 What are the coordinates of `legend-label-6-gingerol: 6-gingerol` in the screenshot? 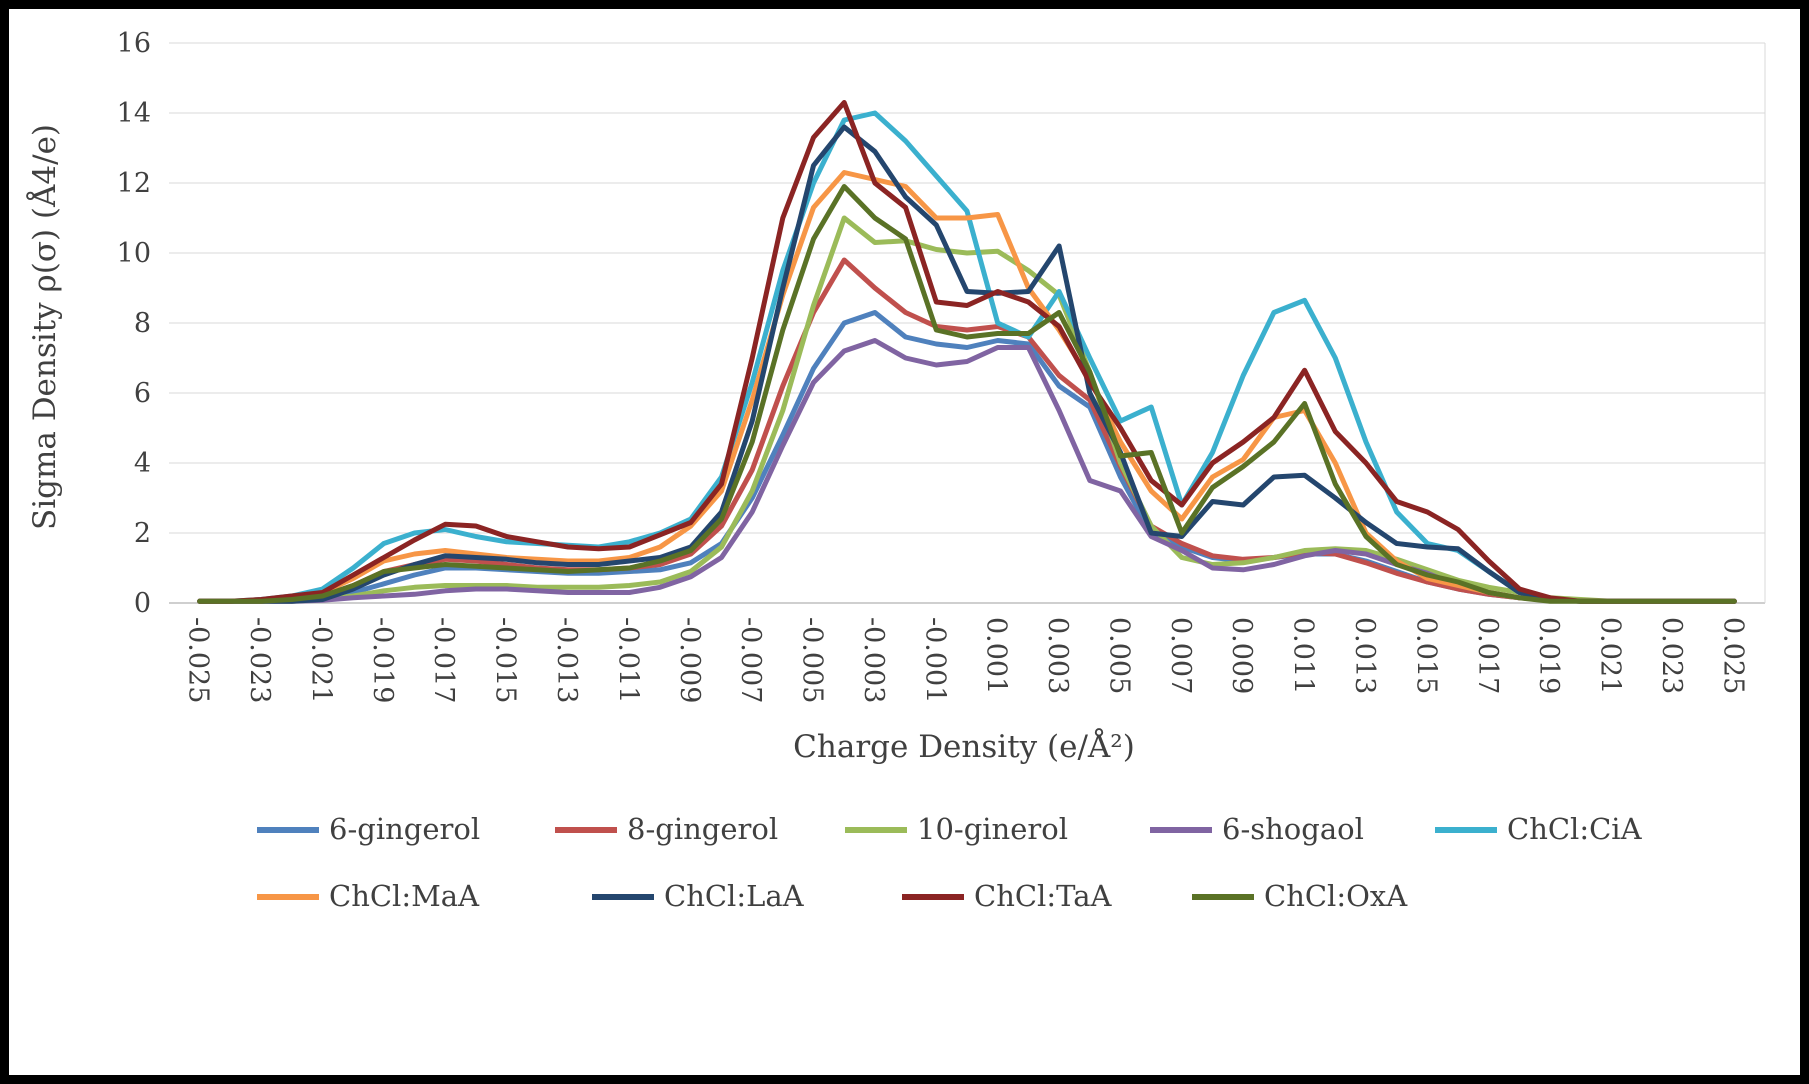 It's located at (404, 829).